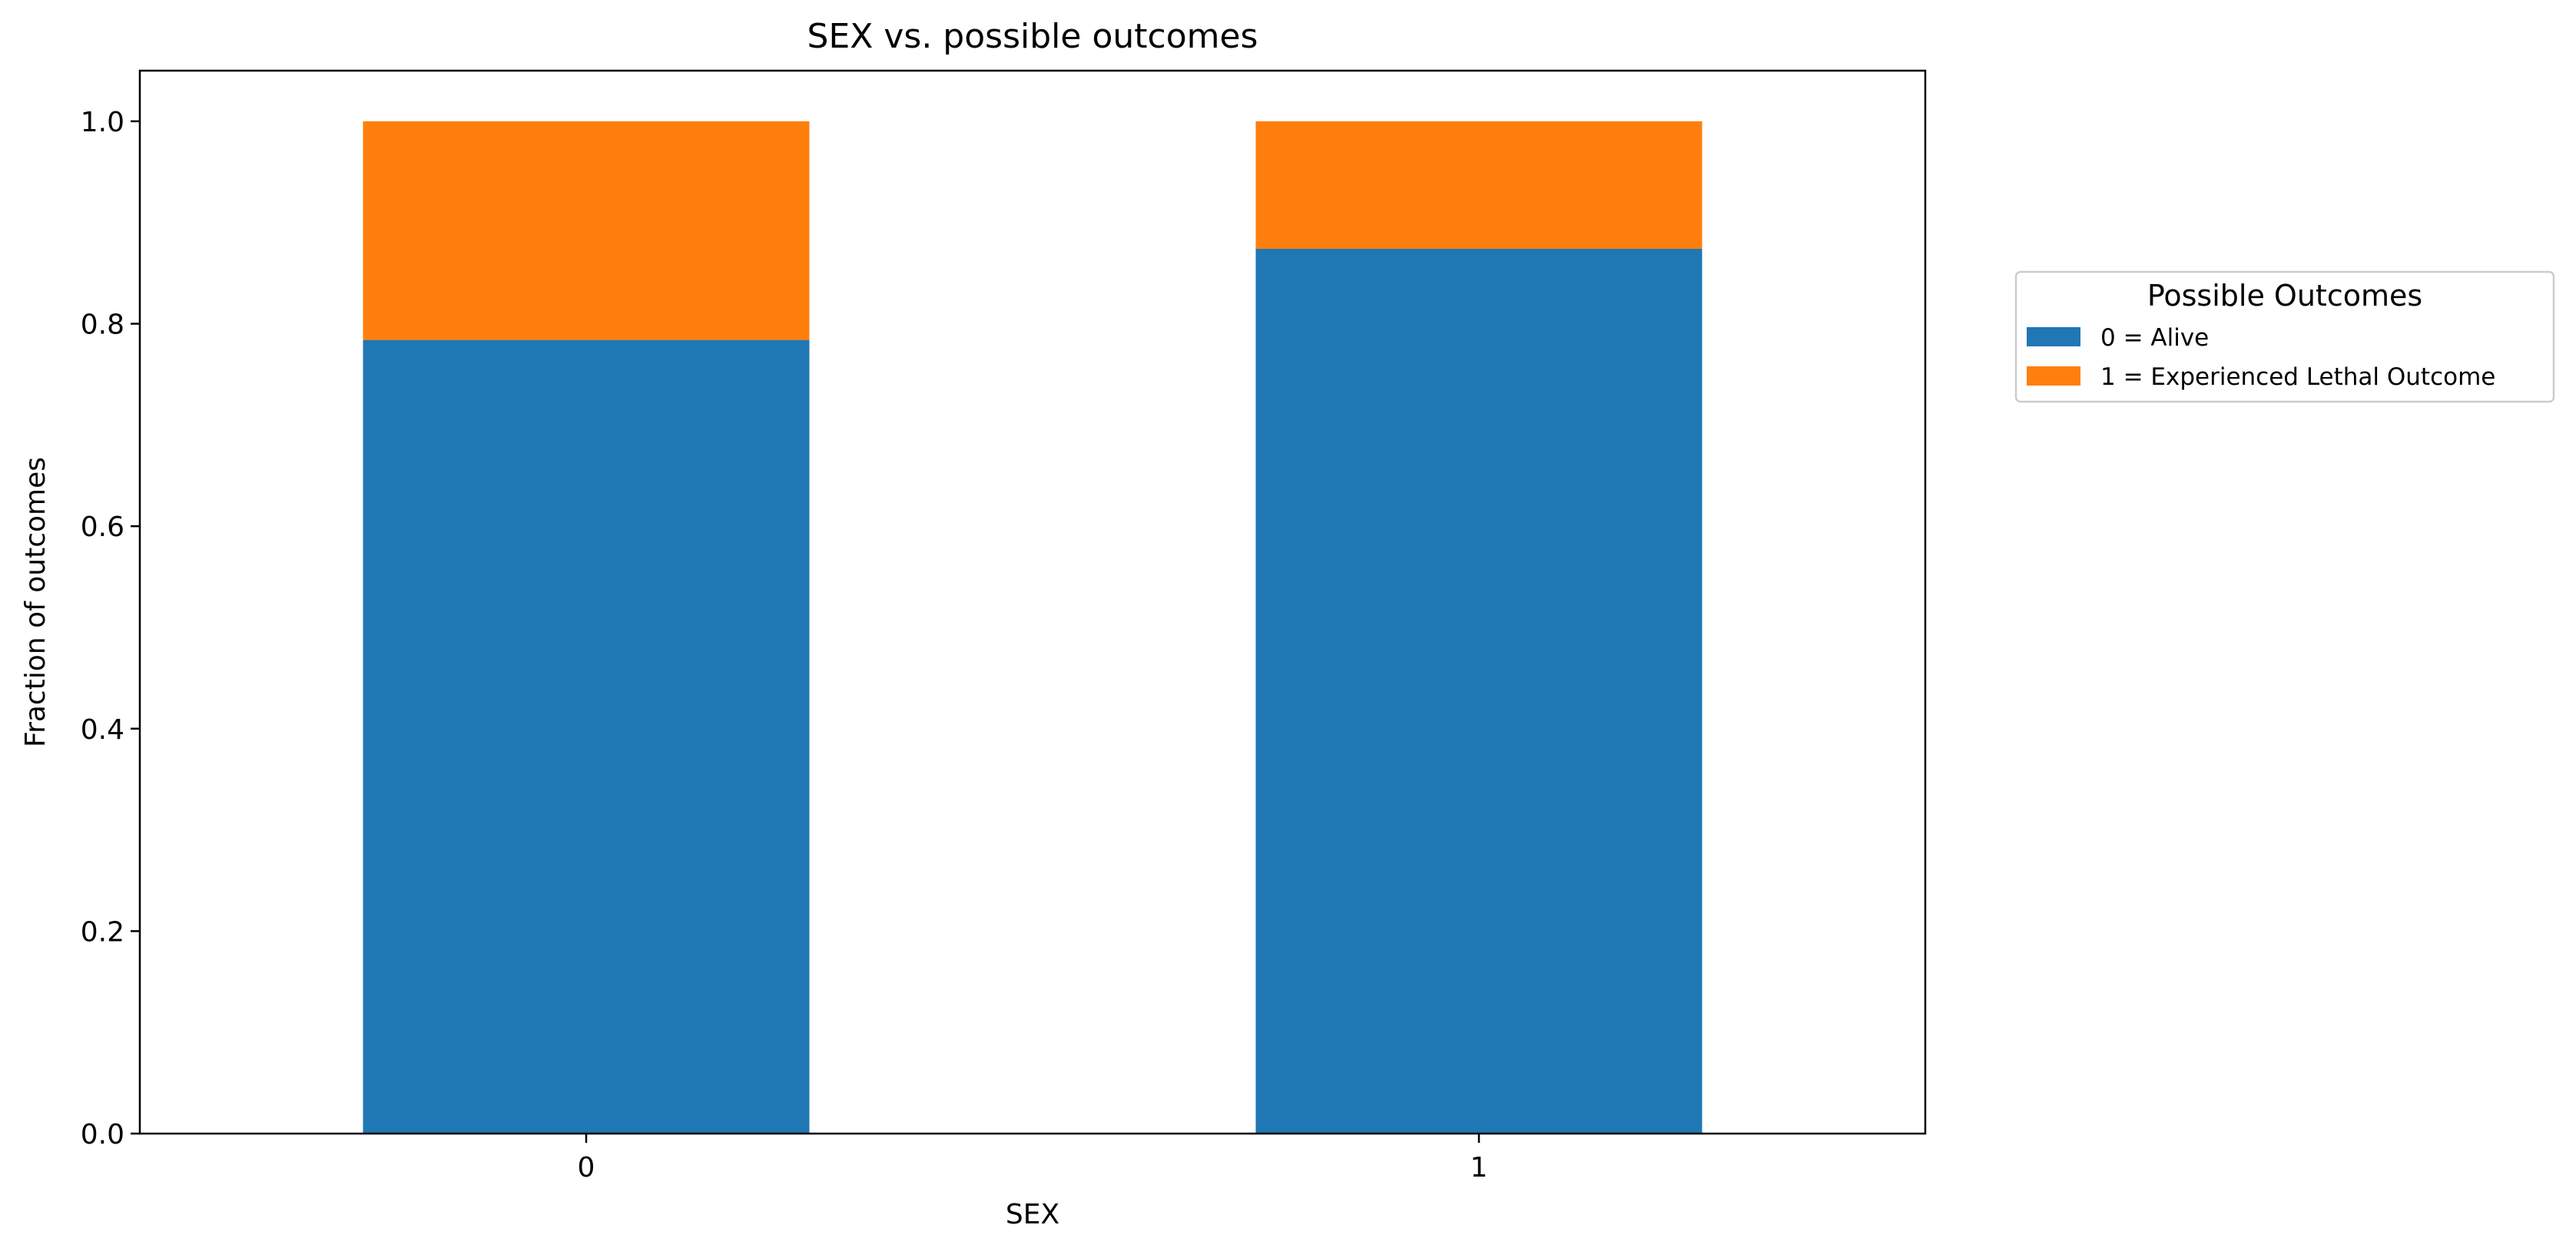 Image resolution: width=2576 pixels, height=1258 pixels. What do you see at coordinates (102, 730) in the screenshot?
I see `y-tick-label: 0.4` at bounding box center [102, 730].